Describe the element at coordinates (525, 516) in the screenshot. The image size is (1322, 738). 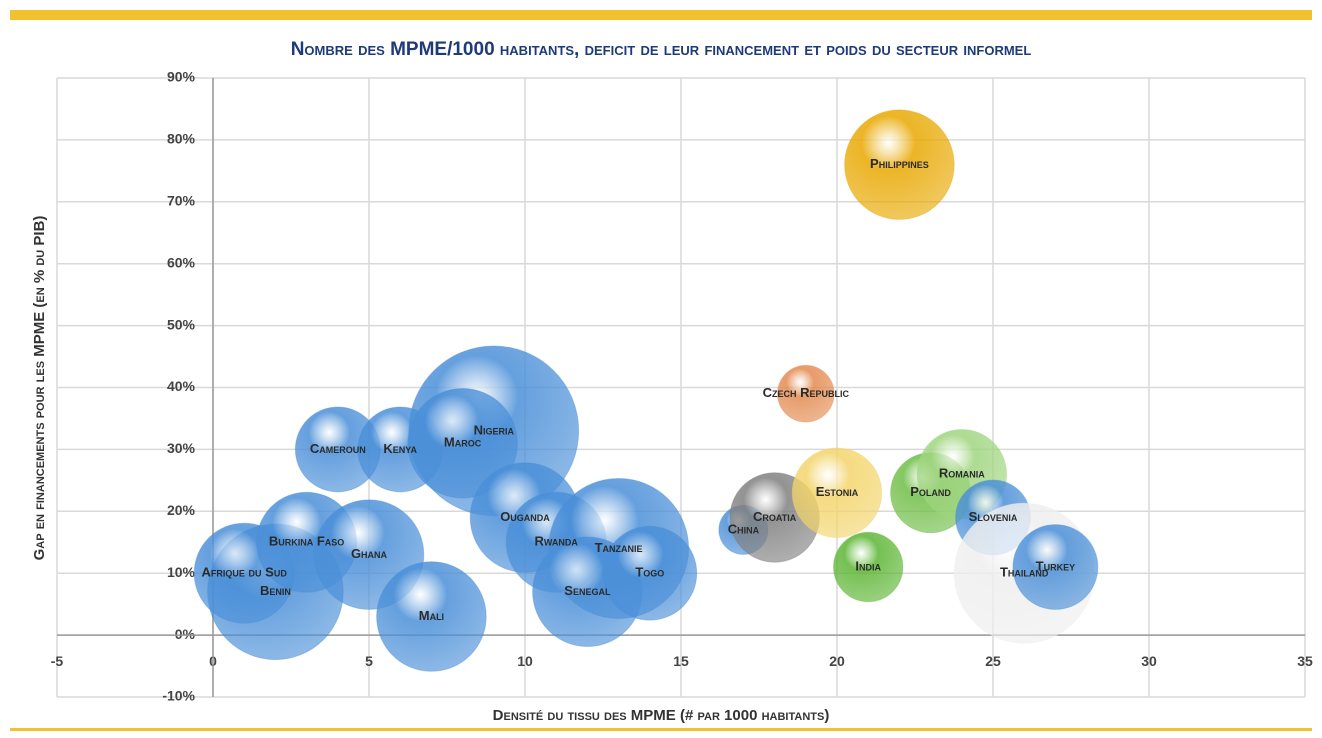
I see `data-label: Ouganda` at that location.